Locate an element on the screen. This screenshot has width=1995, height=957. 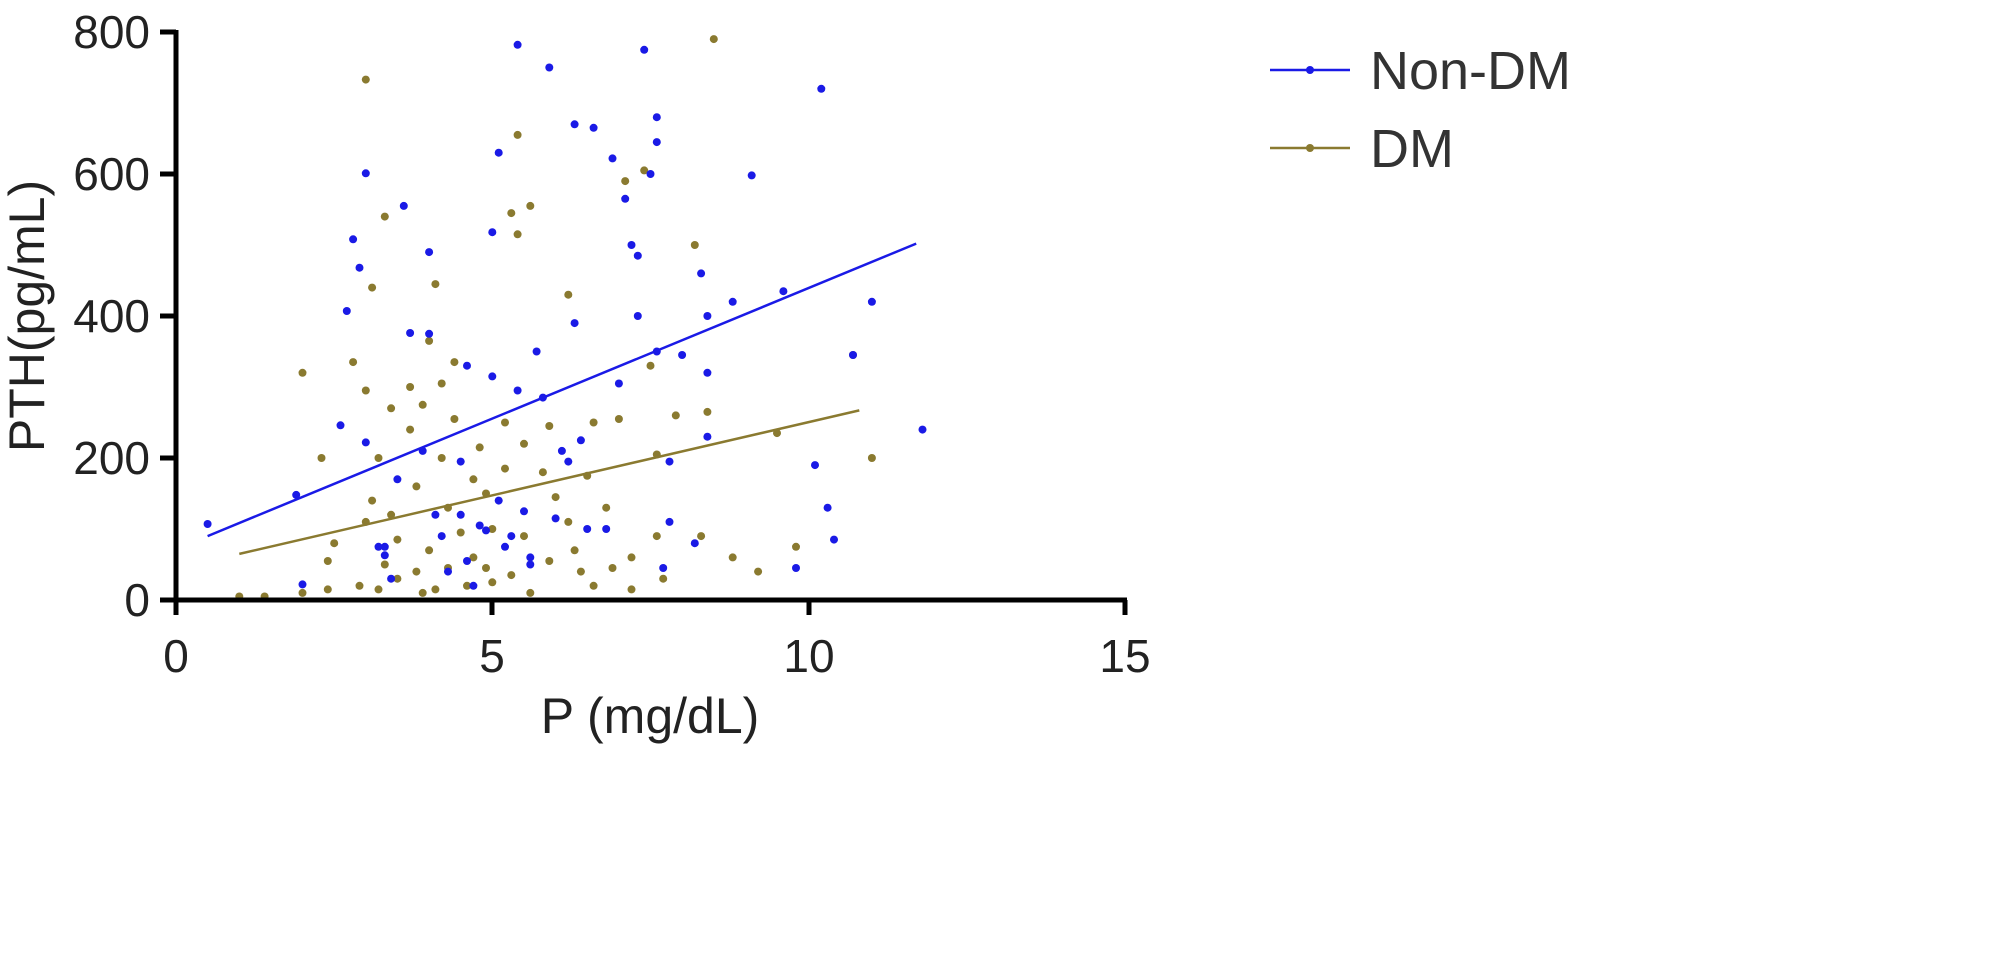
trend-line-non-dm is located at coordinates (562, 390).